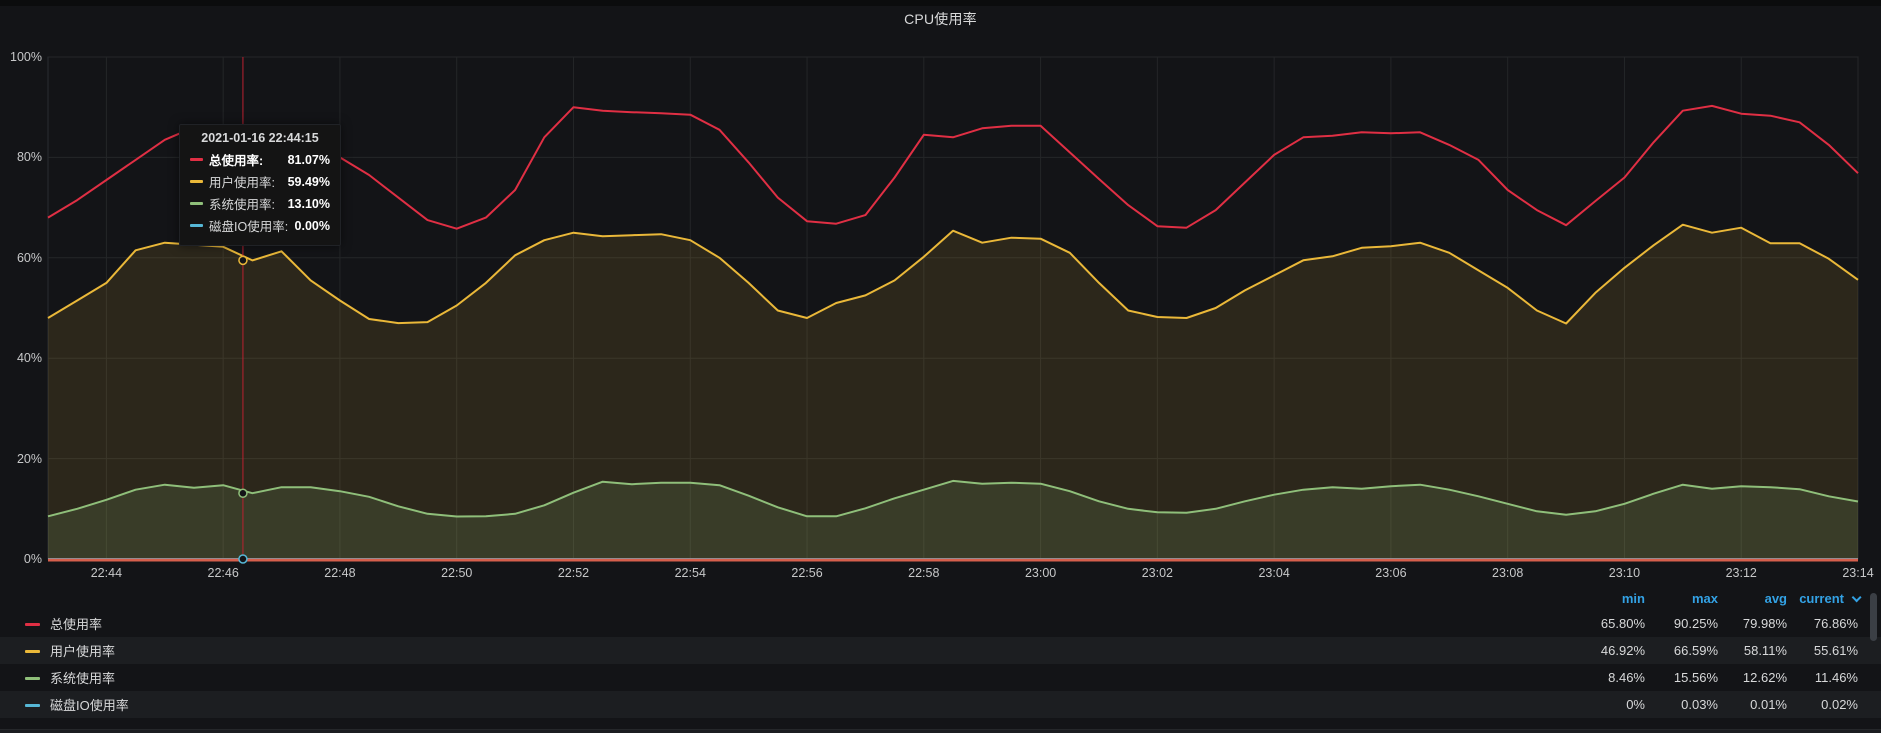 The image size is (1881, 733). What do you see at coordinates (1775, 598) in the screenshot?
I see `legend-column-header-avg: avg` at bounding box center [1775, 598].